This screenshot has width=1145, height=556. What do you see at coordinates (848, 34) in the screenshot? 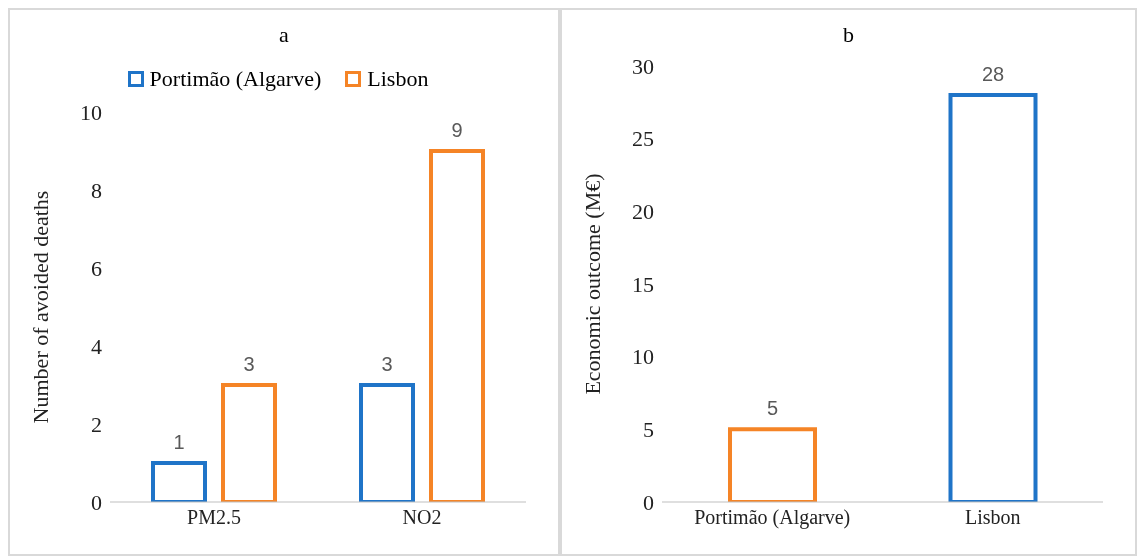
I see `chart-title: b` at bounding box center [848, 34].